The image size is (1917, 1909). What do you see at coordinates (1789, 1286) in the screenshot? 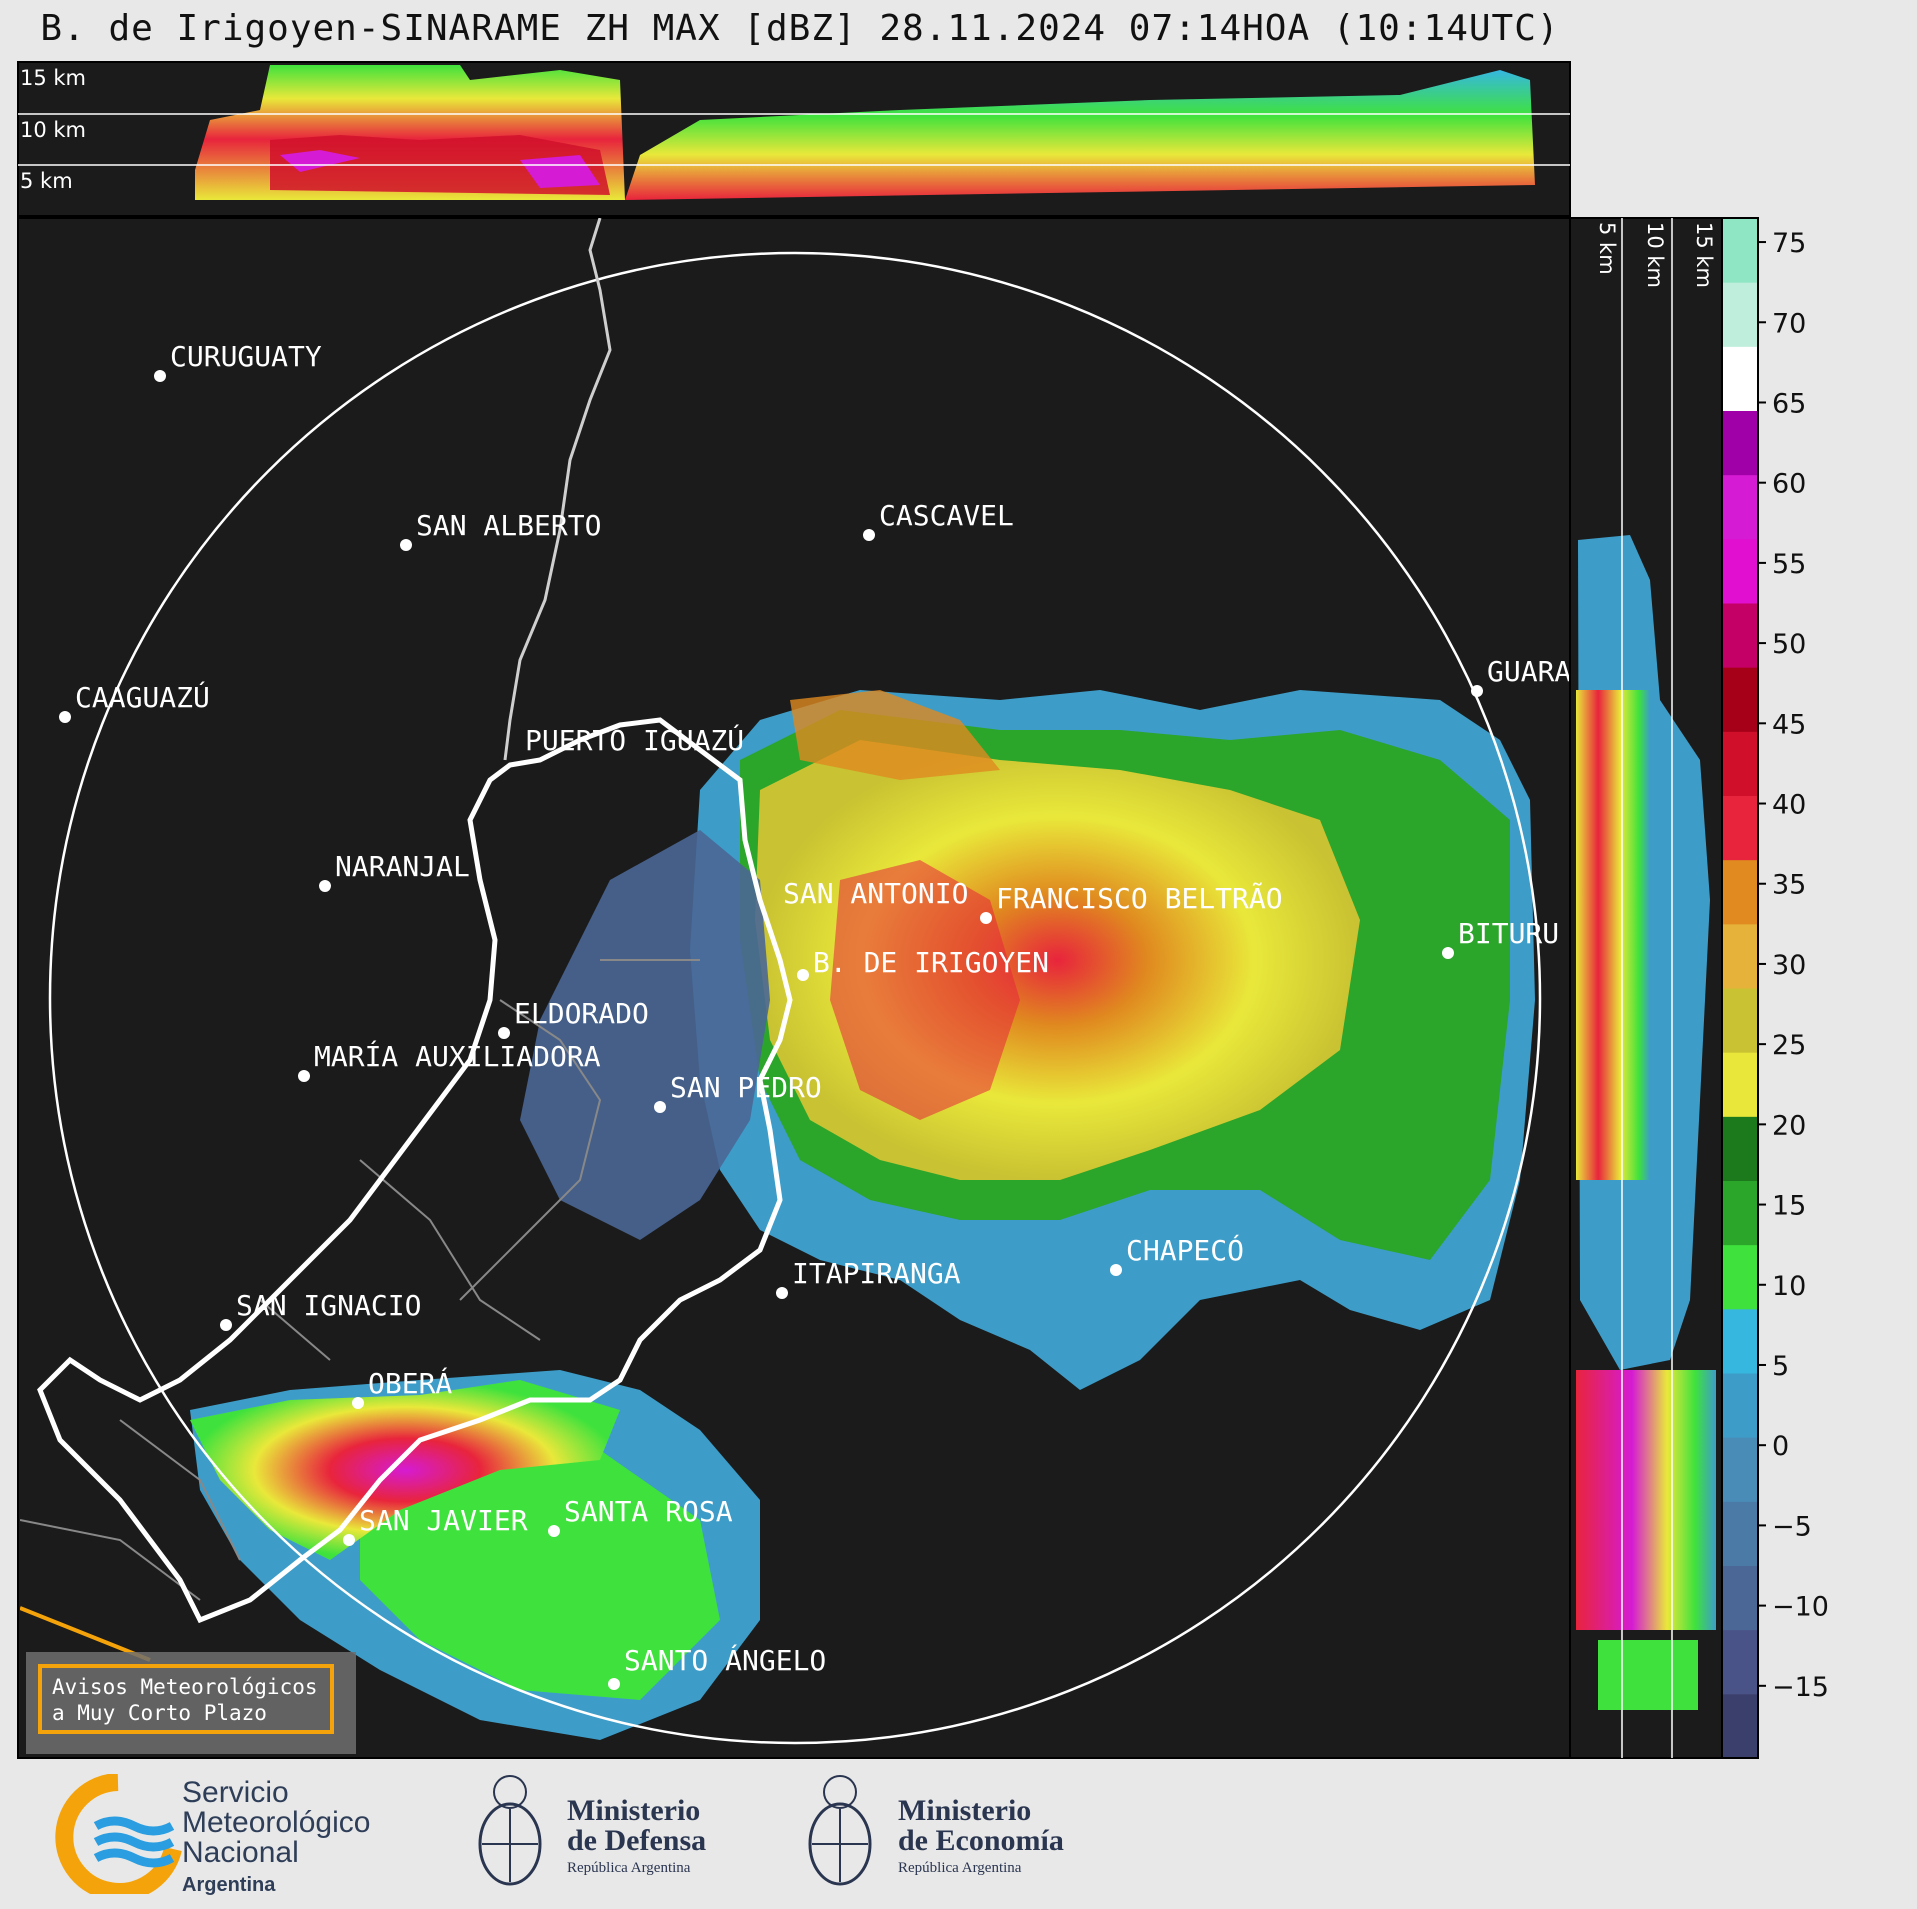
I see `colorbar-tick-label: 10` at bounding box center [1789, 1286].